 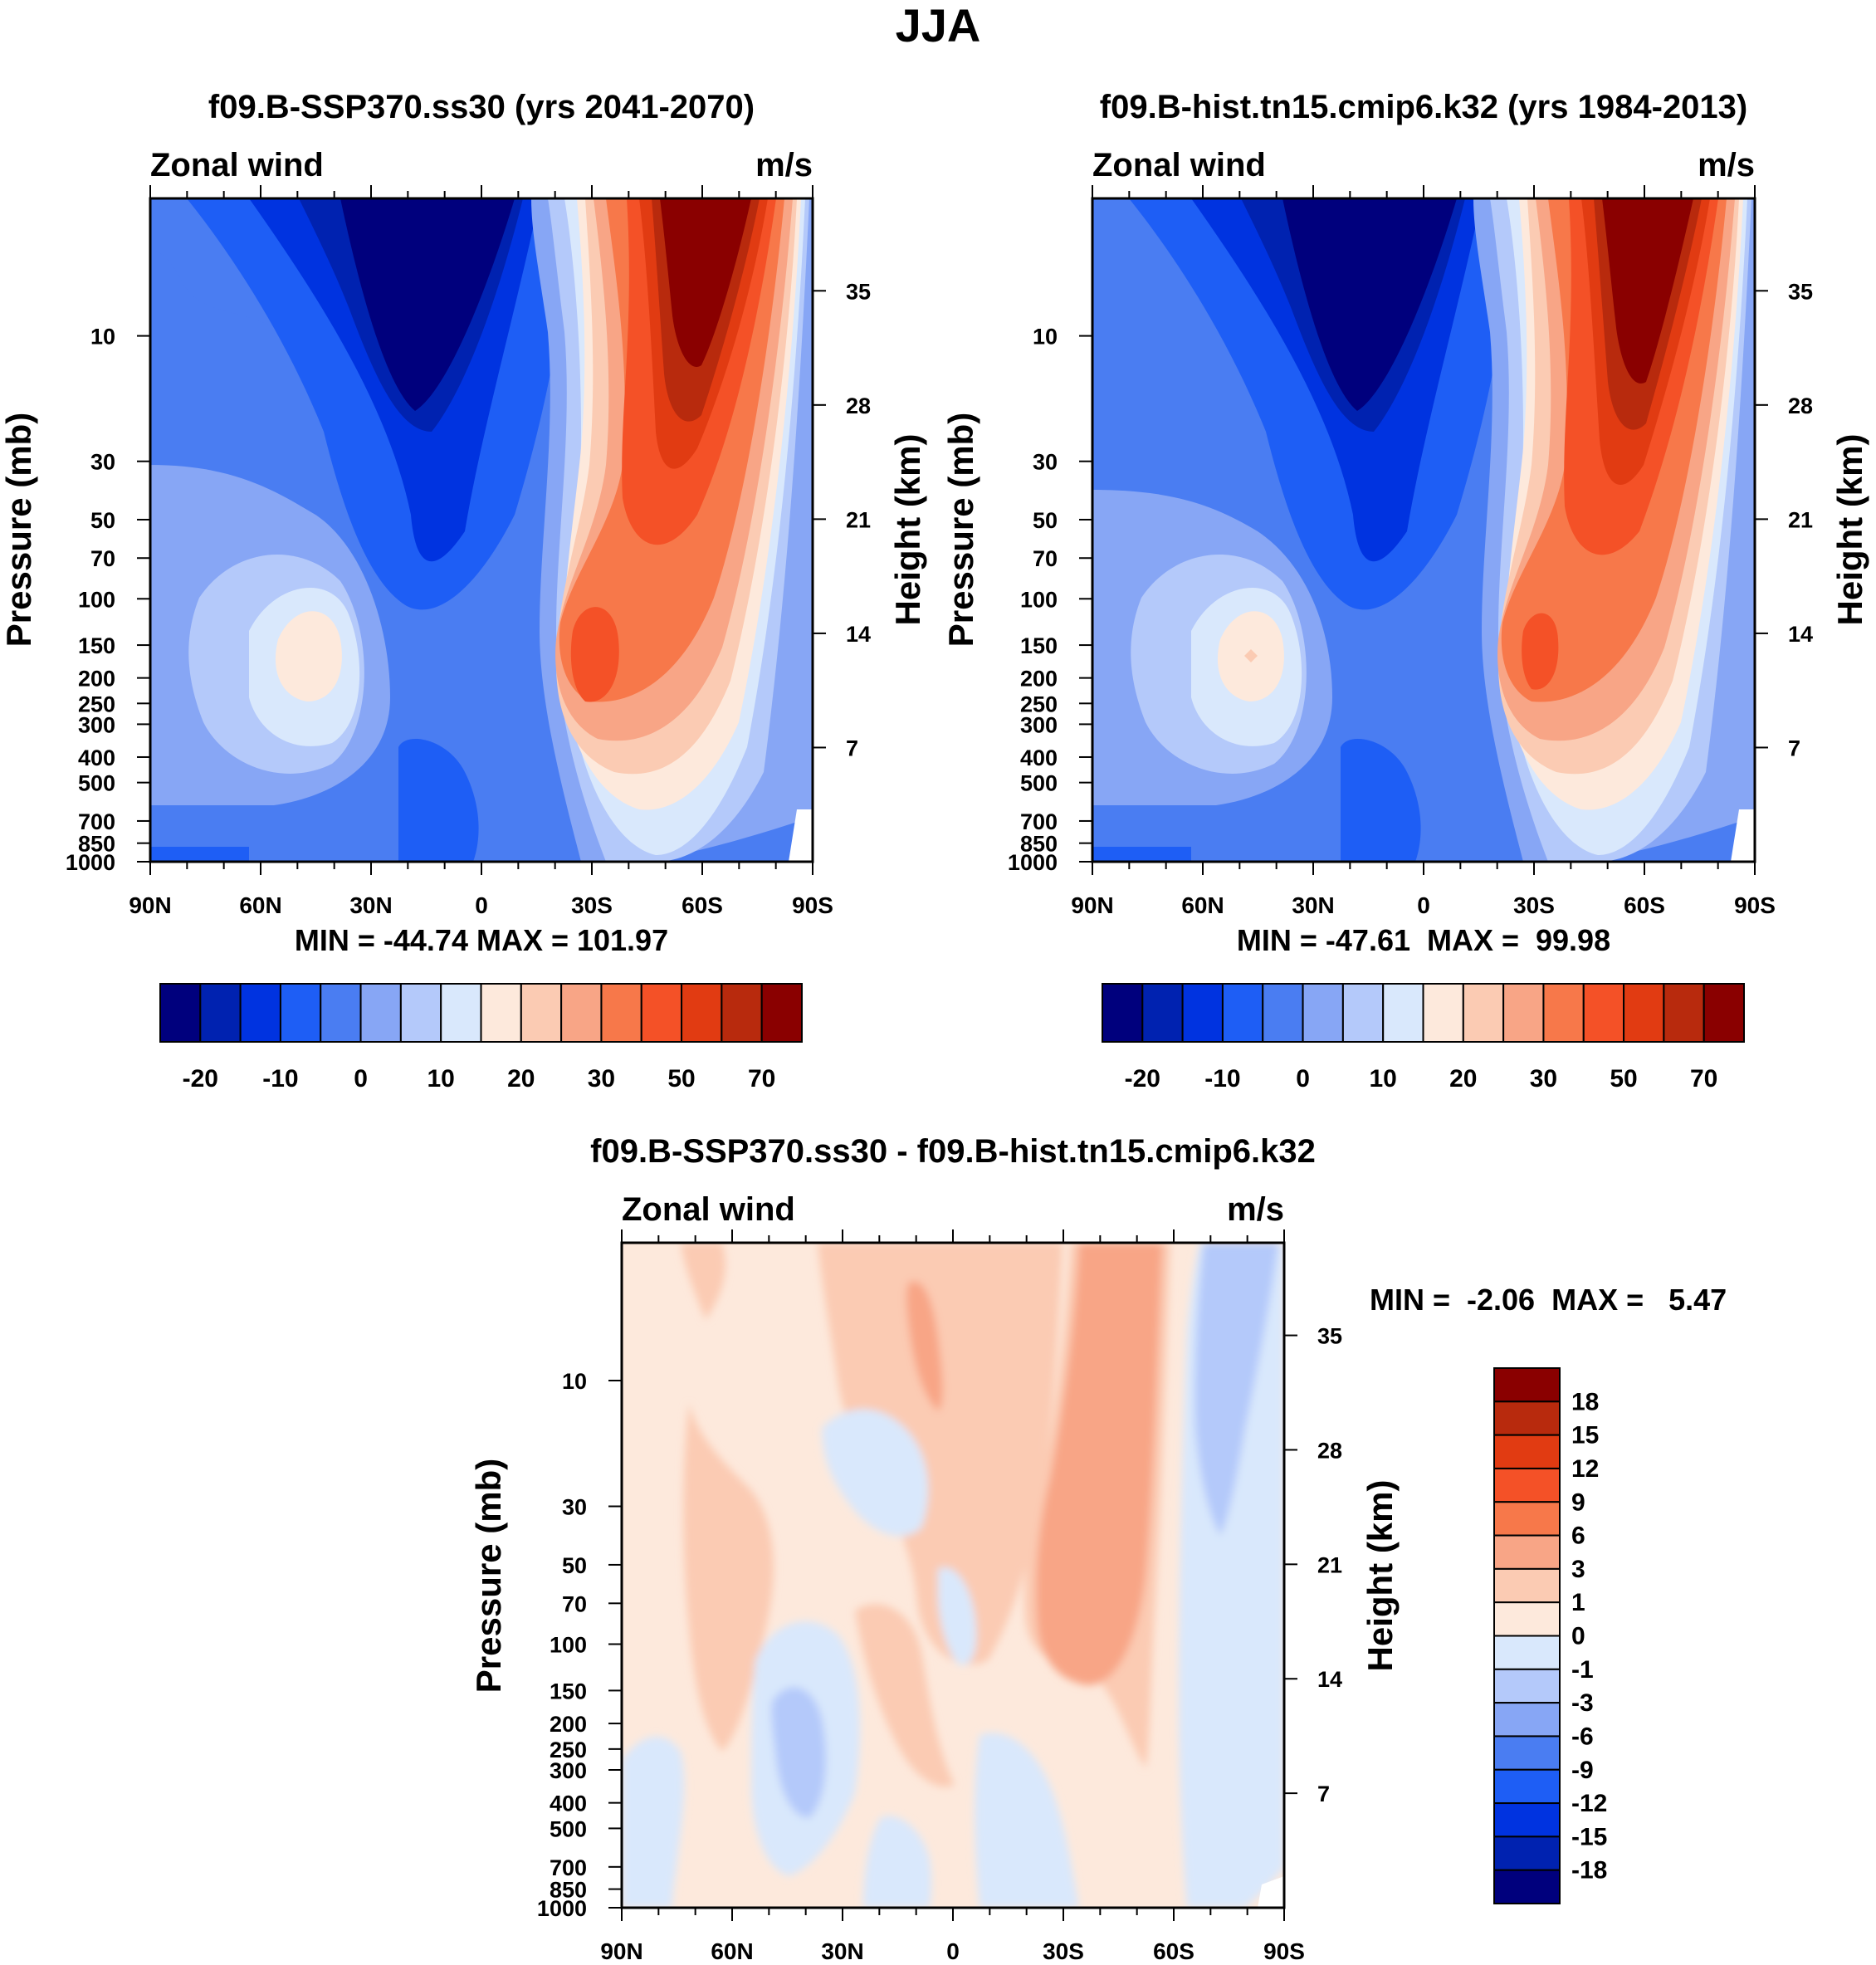 I want to click on panel-ssp370-colorbar-label: 20, so click(x=521, y=1078).